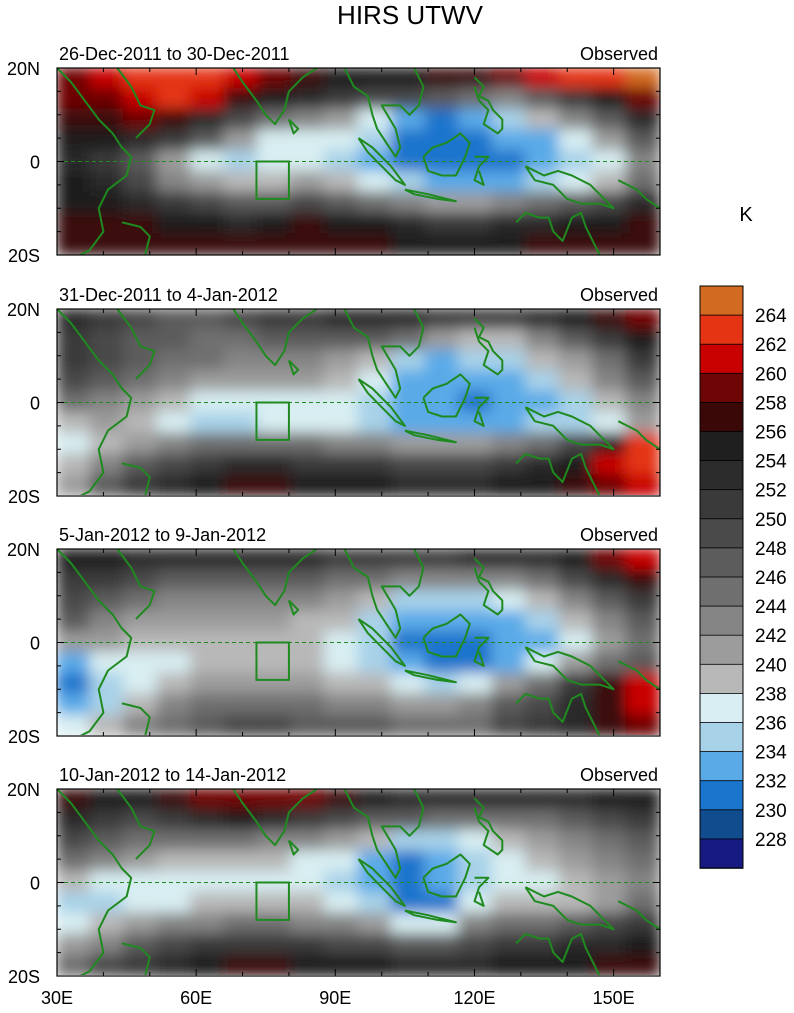 This screenshot has height=1013, width=794. What do you see at coordinates (23, 69) in the screenshot?
I see `y-tick-label: 20N` at bounding box center [23, 69].